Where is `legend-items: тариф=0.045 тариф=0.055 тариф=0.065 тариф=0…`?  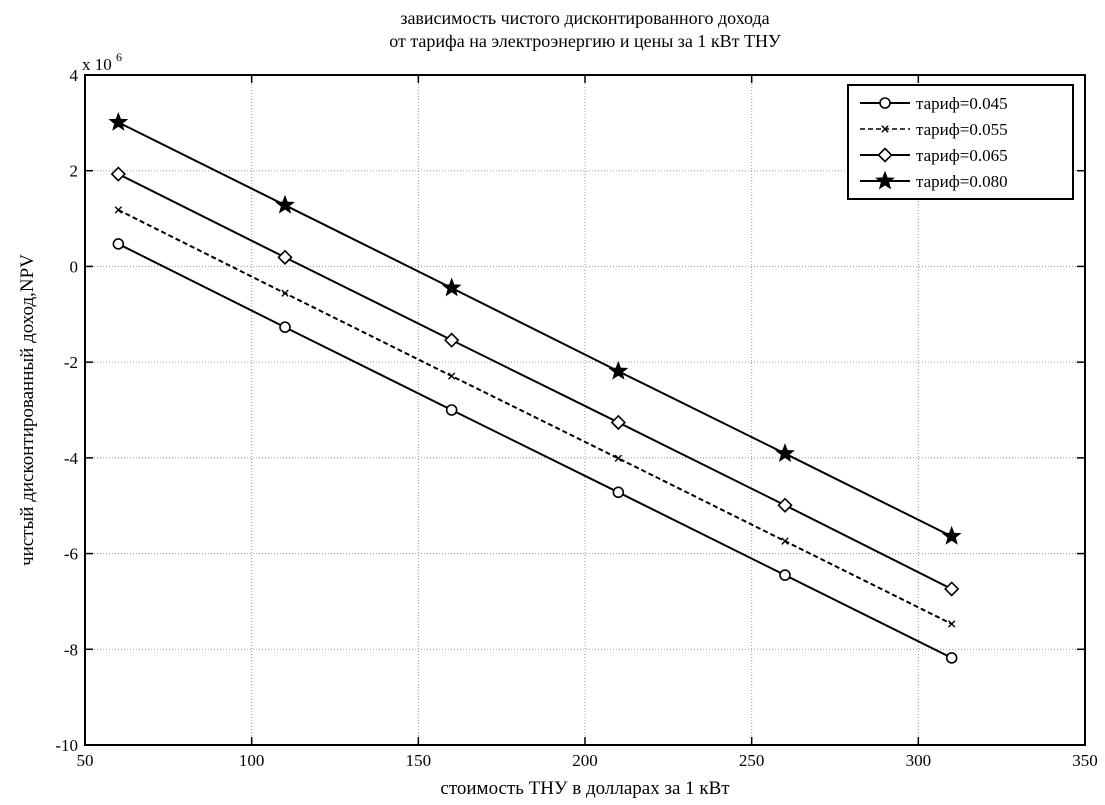 legend-items: тариф=0.045 тариф=0.055 тариф=0.065 тариф=0… is located at coordinates (934, 142).